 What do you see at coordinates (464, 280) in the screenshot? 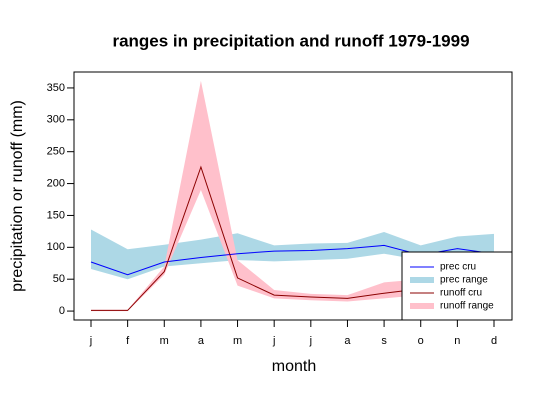
I see `legend-label: prec range` at bounding box center [464, 280].